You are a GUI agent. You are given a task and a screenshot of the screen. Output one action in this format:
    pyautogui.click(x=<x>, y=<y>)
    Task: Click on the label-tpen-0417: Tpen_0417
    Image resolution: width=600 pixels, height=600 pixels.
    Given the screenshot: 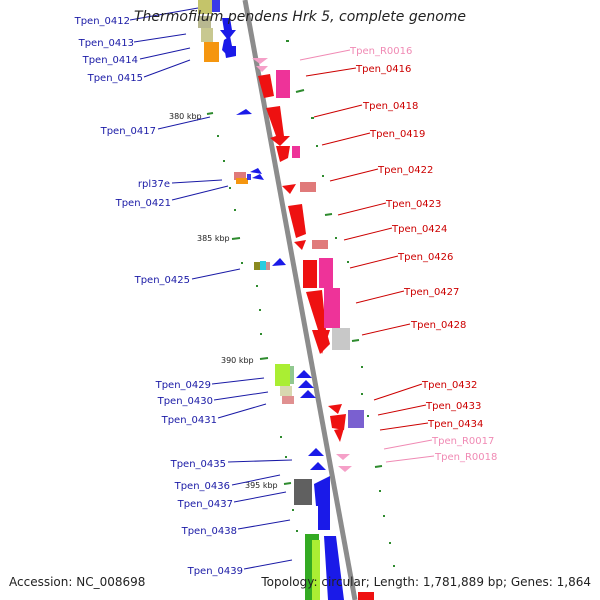 What is the action you would take?
    pyautogui.click(x=128, y=131)
    